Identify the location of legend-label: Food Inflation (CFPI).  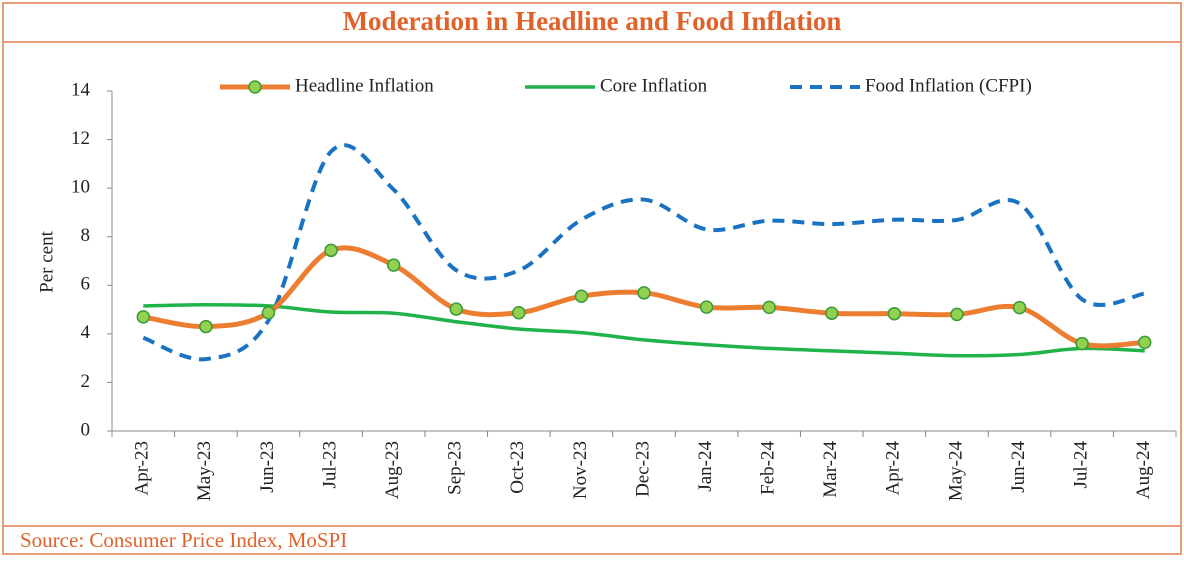
(948, 85).